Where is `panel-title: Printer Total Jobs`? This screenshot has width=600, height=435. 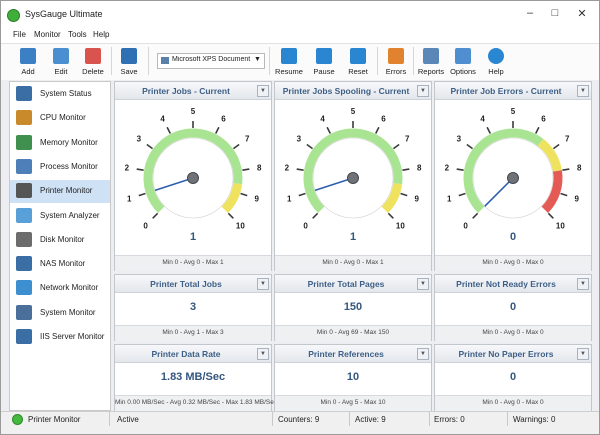
panel-title: Printer Total Jobs is located at coordinates (186, 284).